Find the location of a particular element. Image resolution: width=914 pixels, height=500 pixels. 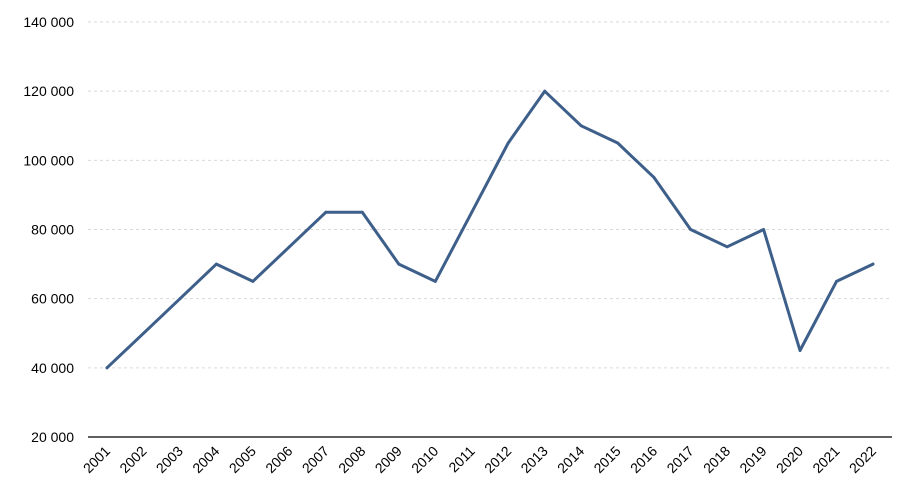

x-tick-label: 2002 is located at coordinates (132, 459).